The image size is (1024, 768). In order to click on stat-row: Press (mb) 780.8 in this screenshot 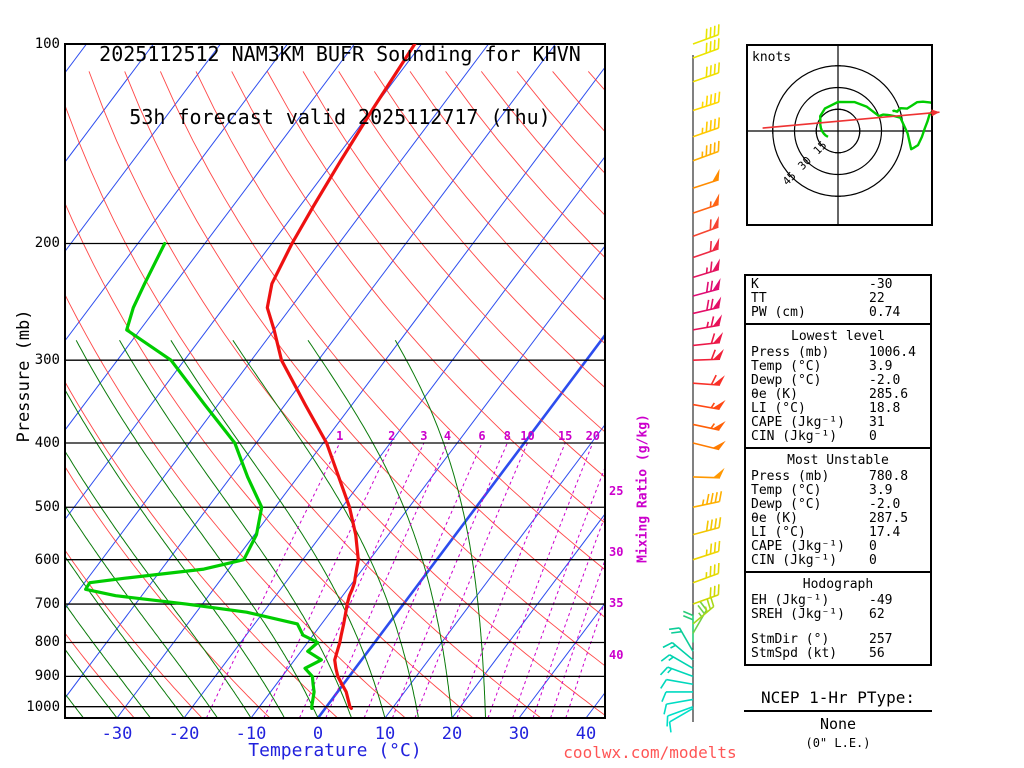, I will do `click(838, 477)`.